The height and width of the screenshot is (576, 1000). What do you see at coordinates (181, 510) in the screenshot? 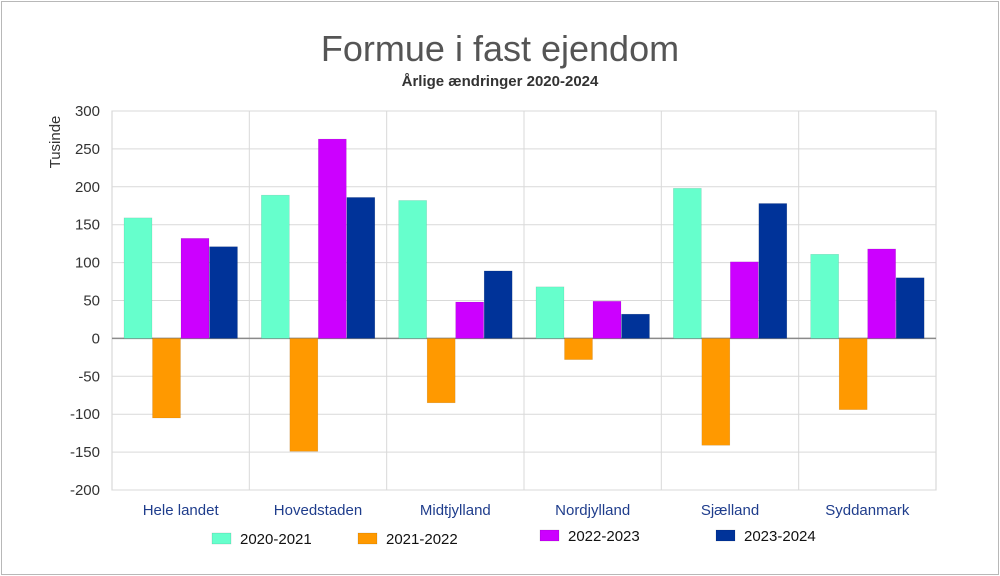
I see `category-label: Hele landet` at bounding box center [181, 510].